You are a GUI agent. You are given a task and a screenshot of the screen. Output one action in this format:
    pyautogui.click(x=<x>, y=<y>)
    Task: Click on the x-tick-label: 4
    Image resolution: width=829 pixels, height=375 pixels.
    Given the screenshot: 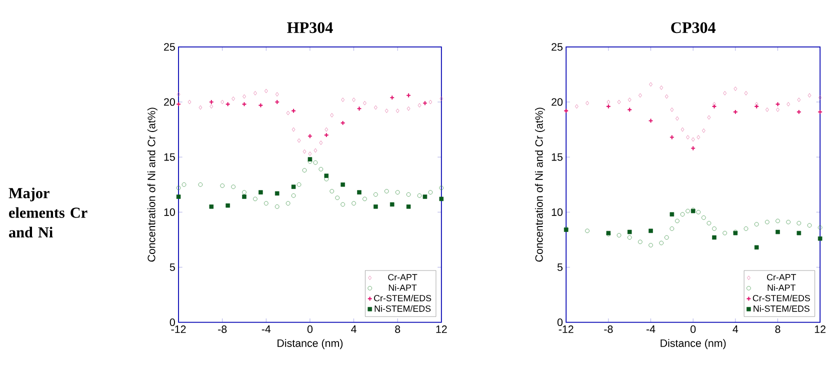 What is the action you would take?
    pyautogui.click(x=353, y=329)
    